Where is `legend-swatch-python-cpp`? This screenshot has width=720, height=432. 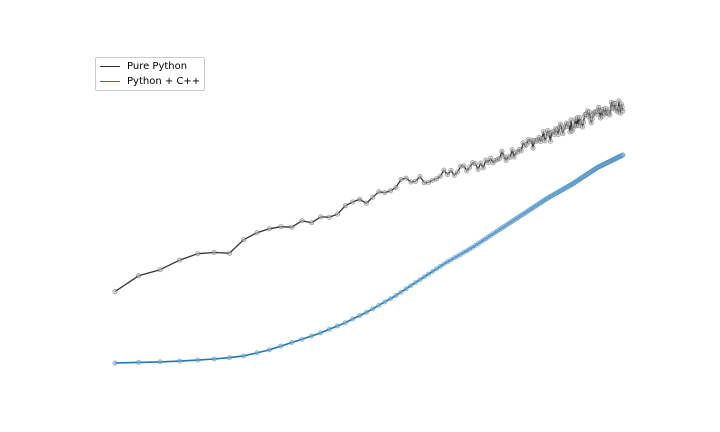 legend-swatch-python-cpp is located at coordinates (110, 81).